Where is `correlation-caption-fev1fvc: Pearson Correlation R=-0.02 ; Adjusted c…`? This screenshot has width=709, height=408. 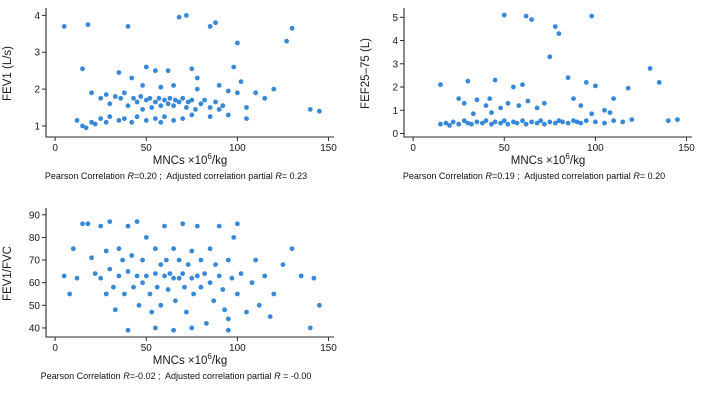 correlation-caption-fev1fvc: Pearson Correlation R=-0.02 ; Adjusted c… is located at coordinates (176, 375).